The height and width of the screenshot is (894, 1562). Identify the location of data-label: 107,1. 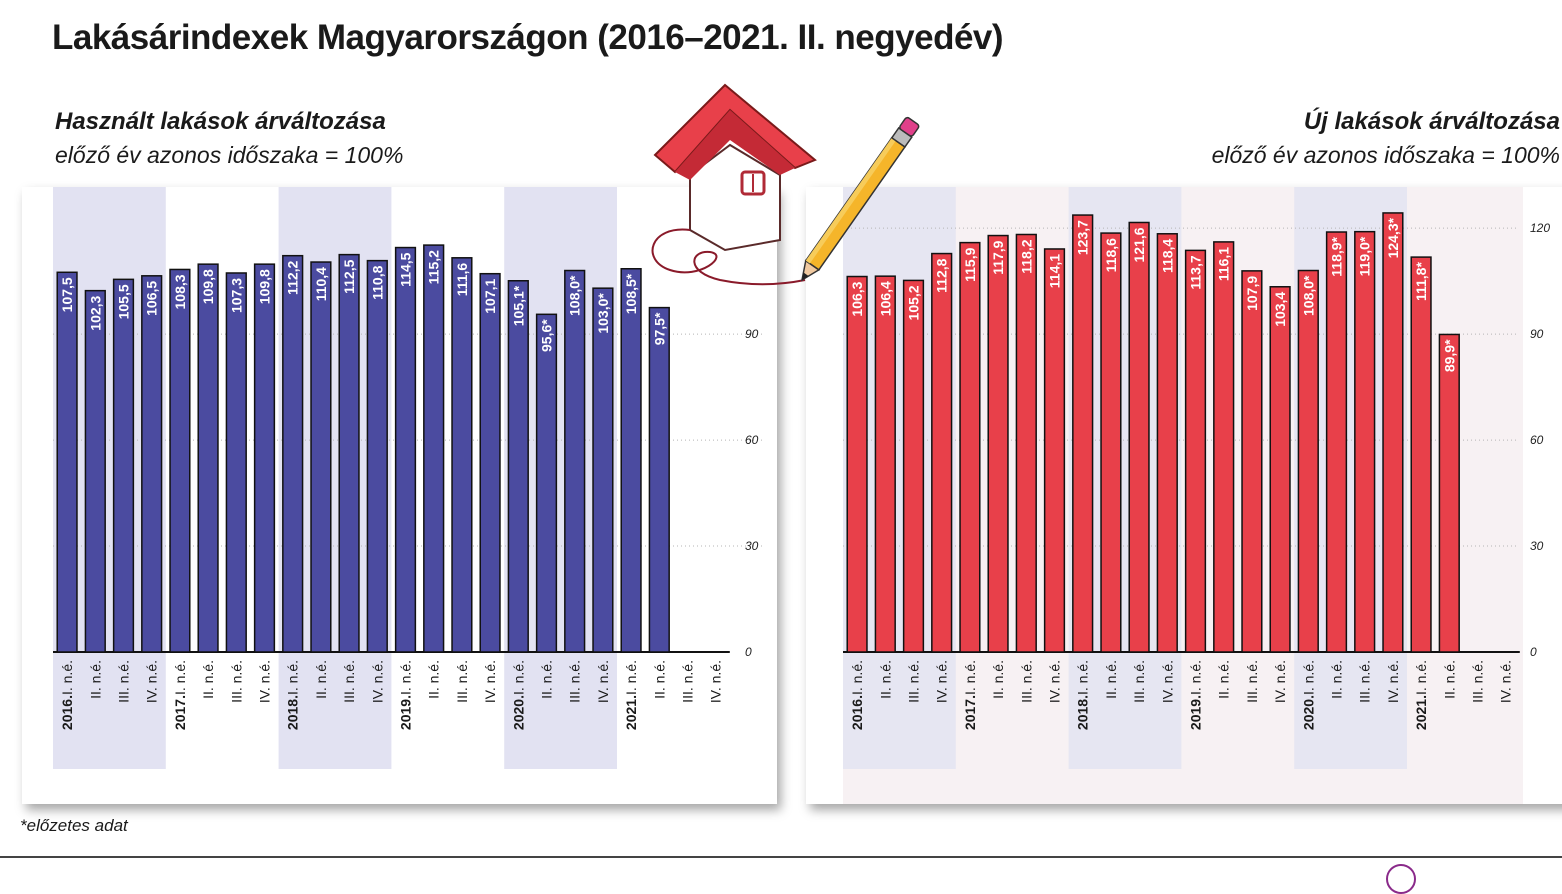
(490, 295).